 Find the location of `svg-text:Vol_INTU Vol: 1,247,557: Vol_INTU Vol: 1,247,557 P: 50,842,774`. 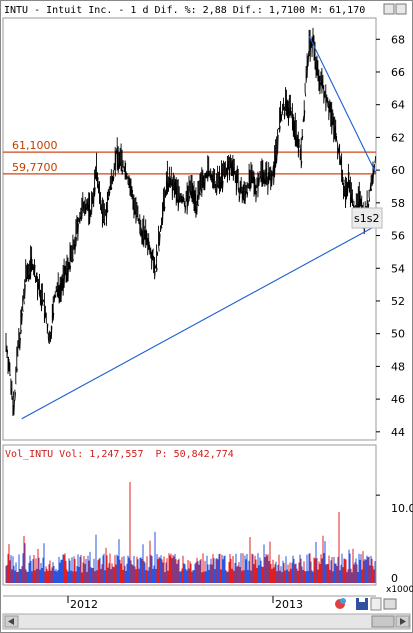

svg-text:Vol_INTU Vol: 1,247,557: Vol_INTU Vol: 1,247,557 P: 50,842,774 is located at coordinates (119, 454).